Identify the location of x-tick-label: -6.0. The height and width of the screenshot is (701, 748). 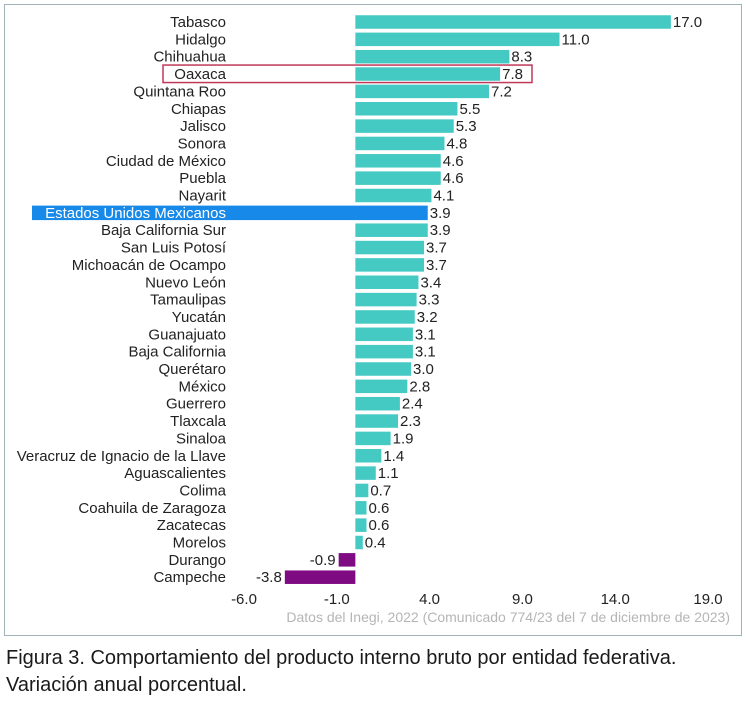
(244, 599).